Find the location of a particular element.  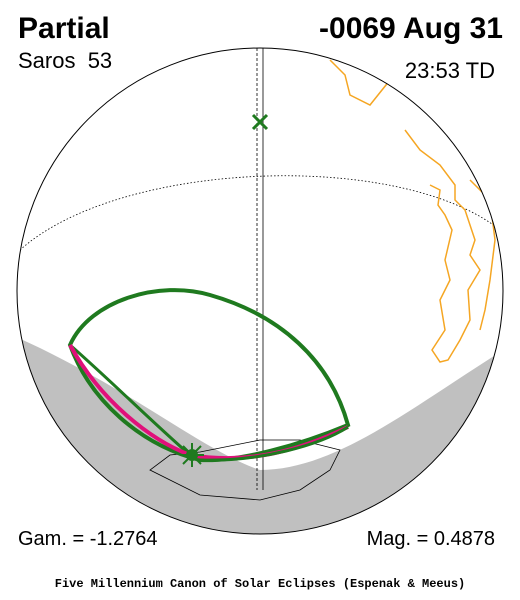

saros: Saros 53 is located at coordinates (65, 60).